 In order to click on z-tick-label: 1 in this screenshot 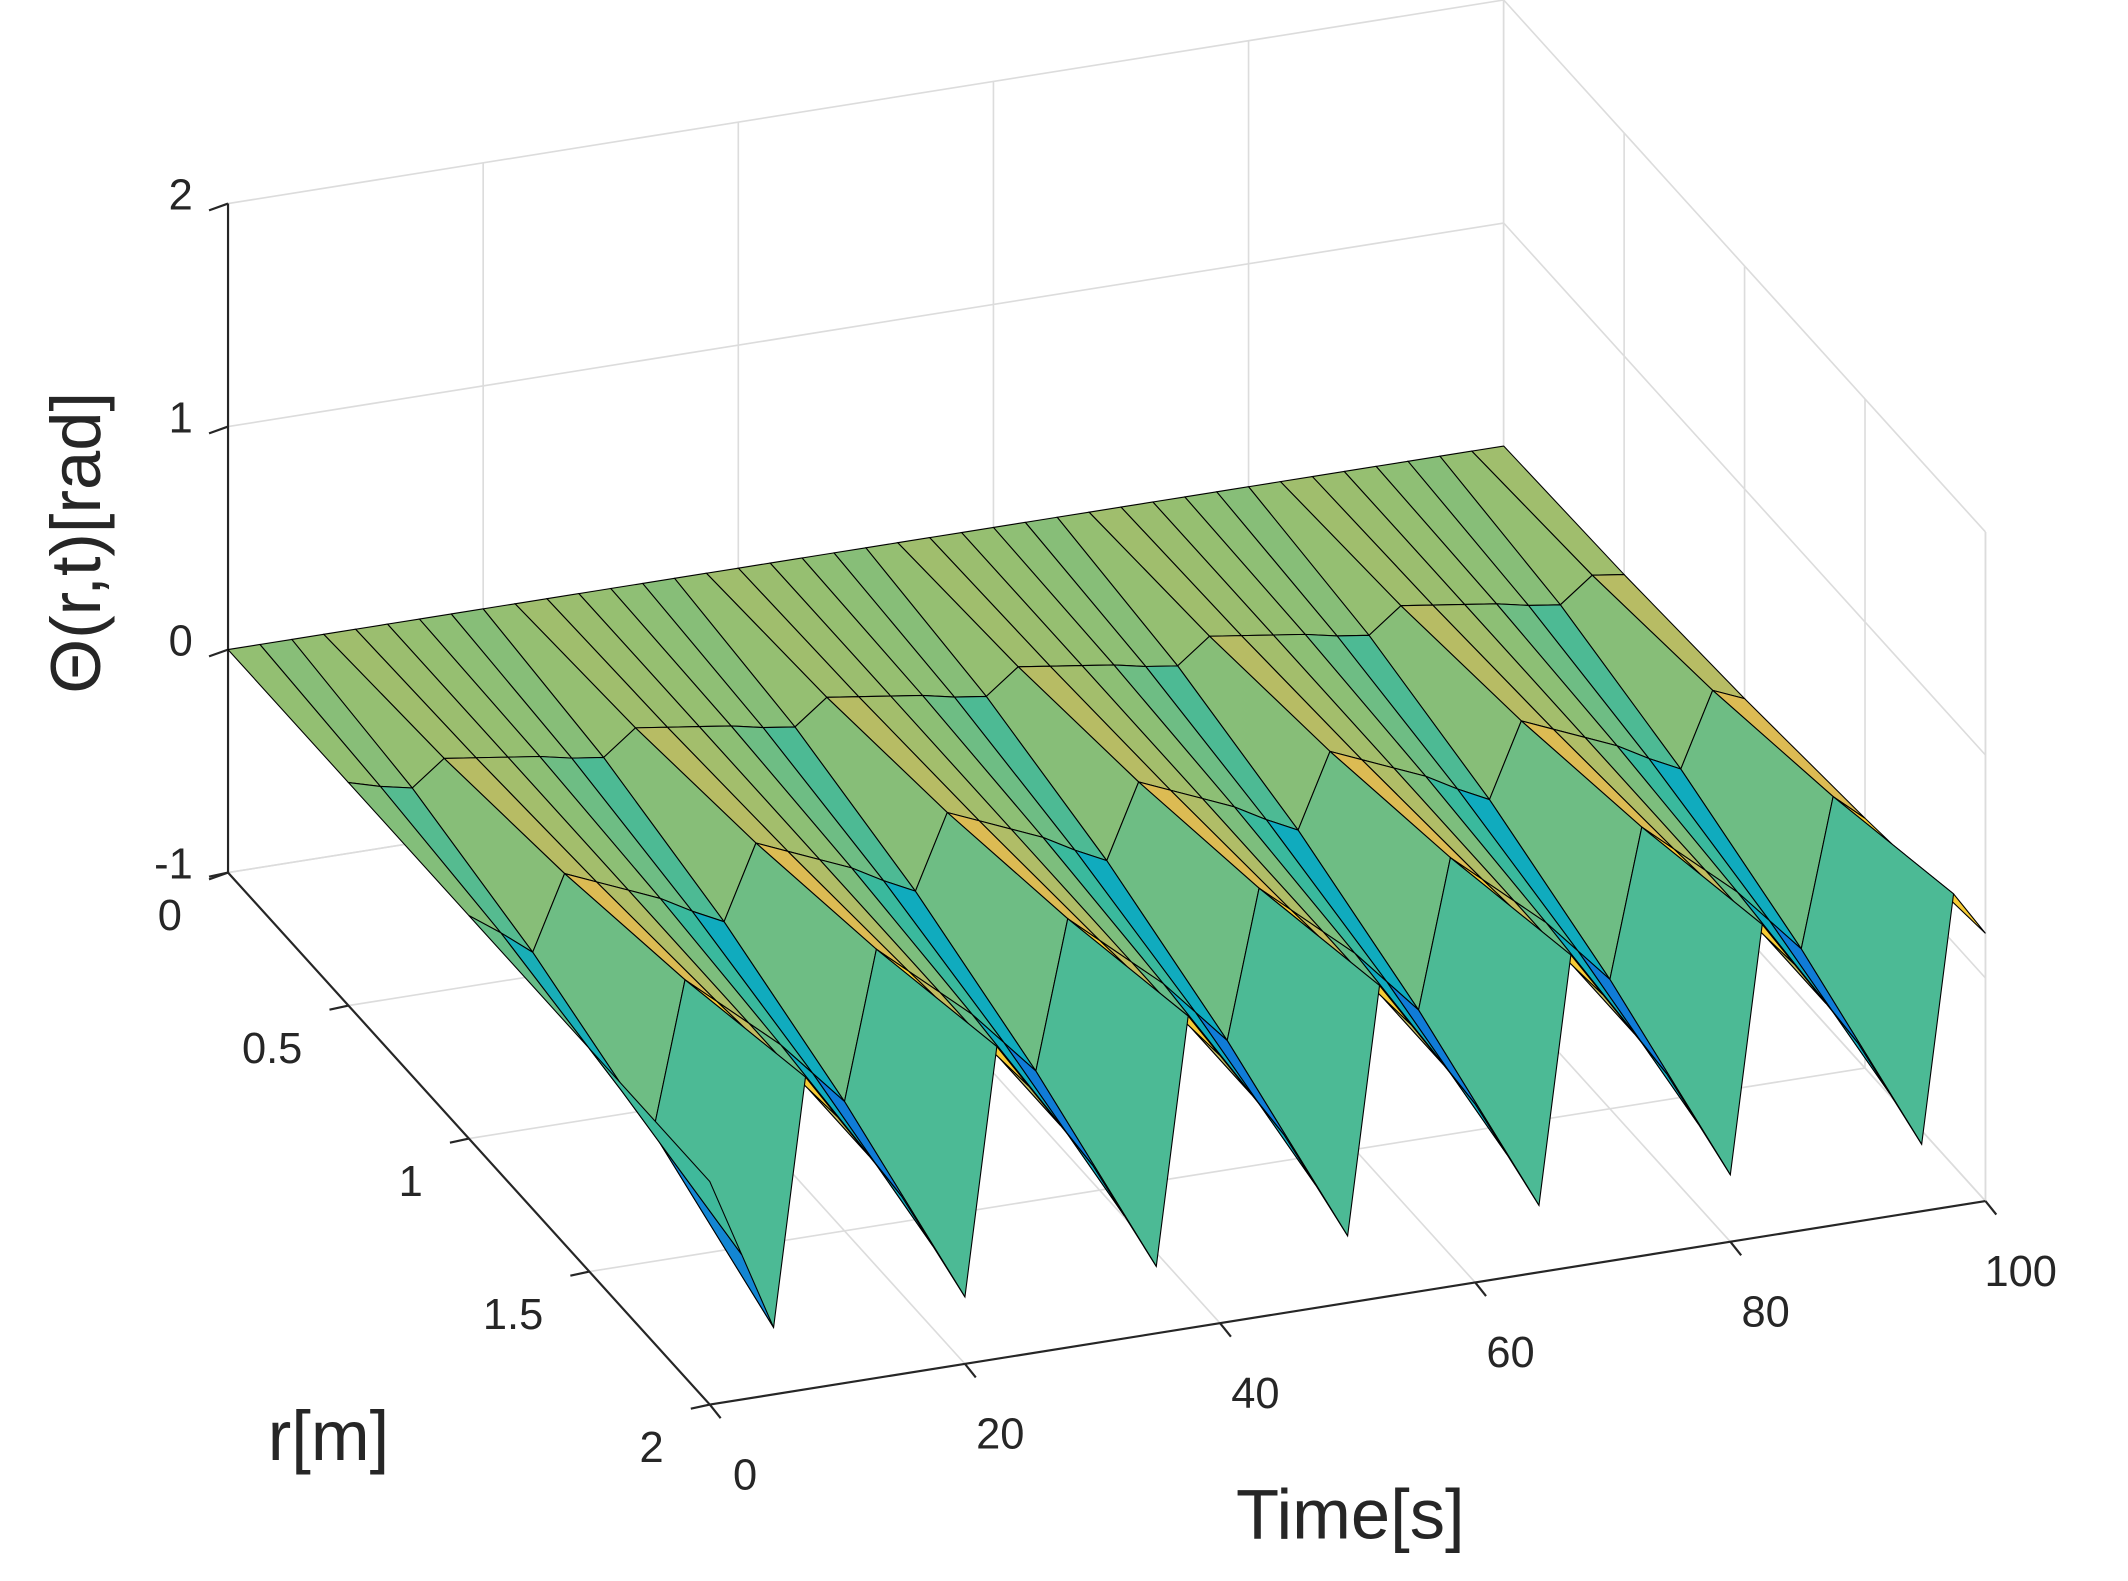, I will do `click(181, 419)`.